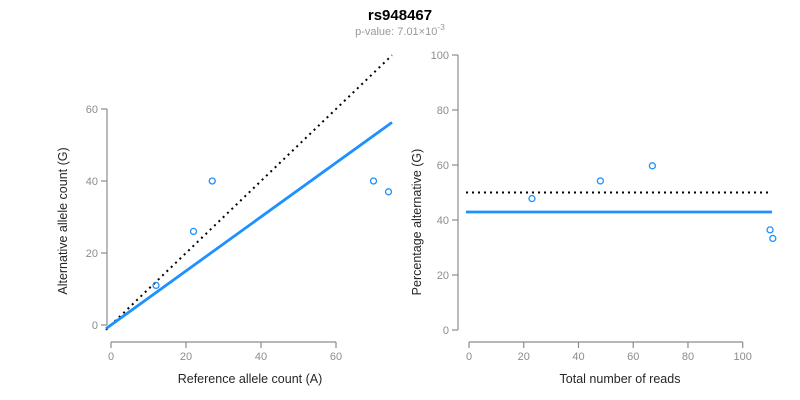 This screenshot has width=800, height=400. What do you see at coordinates (396, 32) in the screenshot?
I see `subtitle-pvalue-text: p-value: 7.01×10` at bounding box center [396, 32].